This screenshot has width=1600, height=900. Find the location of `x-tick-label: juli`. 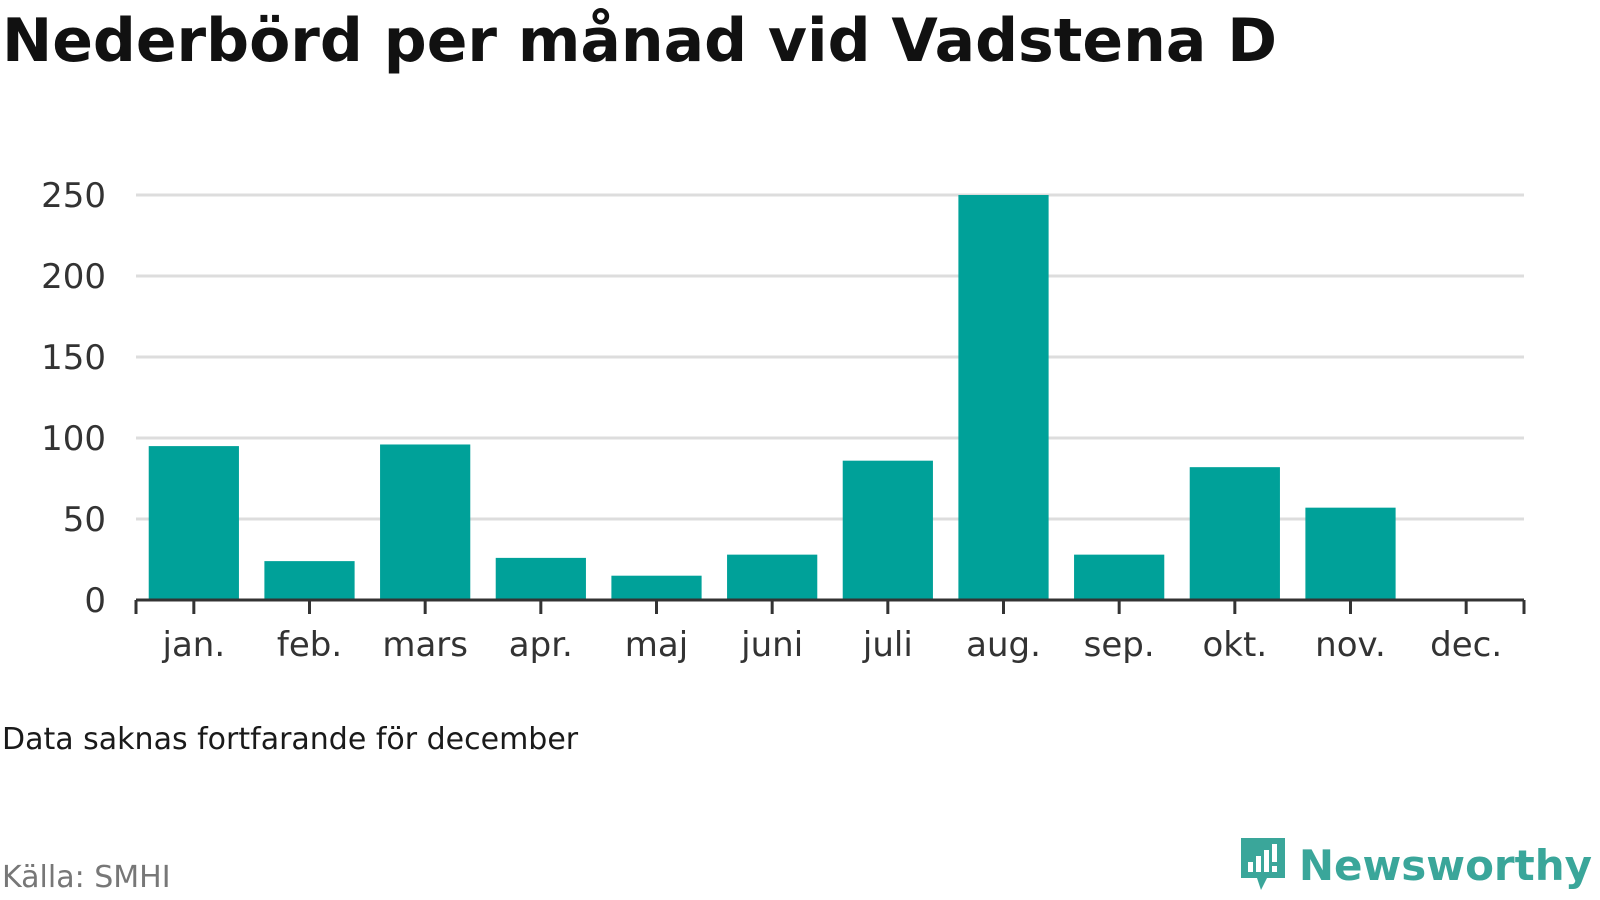

x-tick-label: juli is located at coordinates (887, 645).